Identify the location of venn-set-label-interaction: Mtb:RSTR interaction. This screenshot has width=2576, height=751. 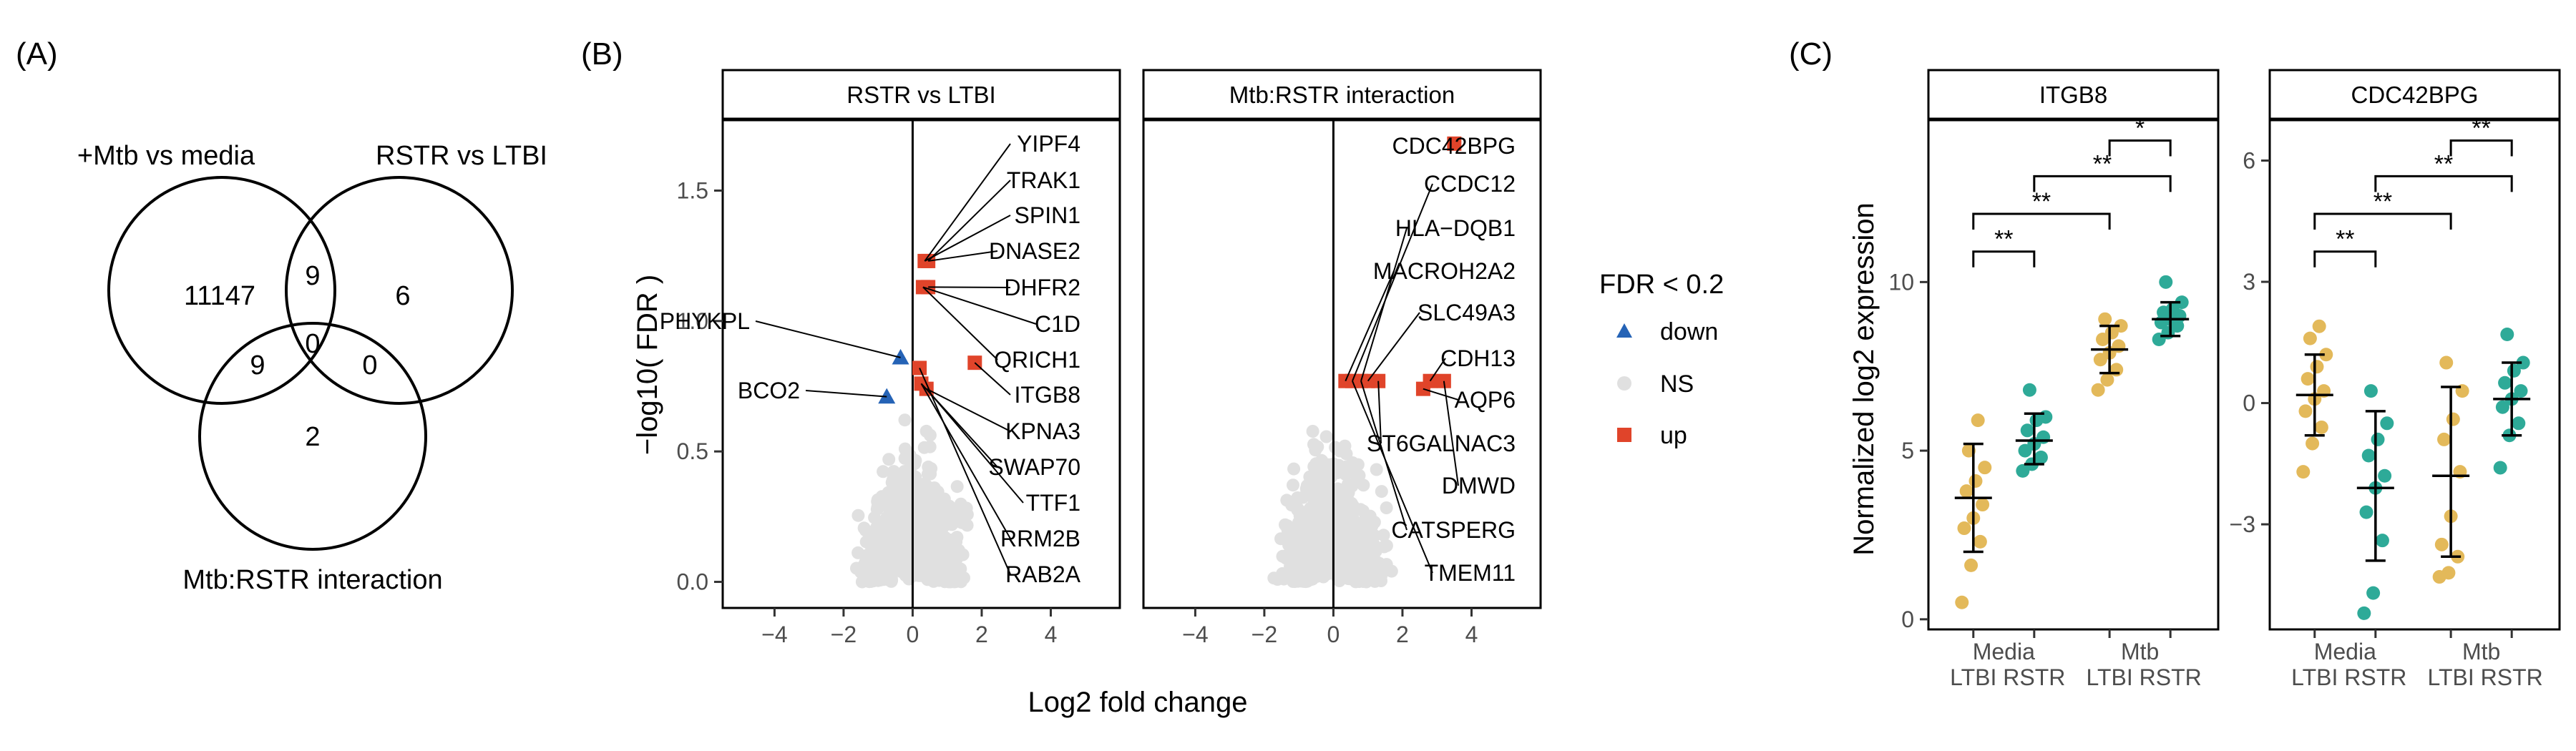
(312, 580).